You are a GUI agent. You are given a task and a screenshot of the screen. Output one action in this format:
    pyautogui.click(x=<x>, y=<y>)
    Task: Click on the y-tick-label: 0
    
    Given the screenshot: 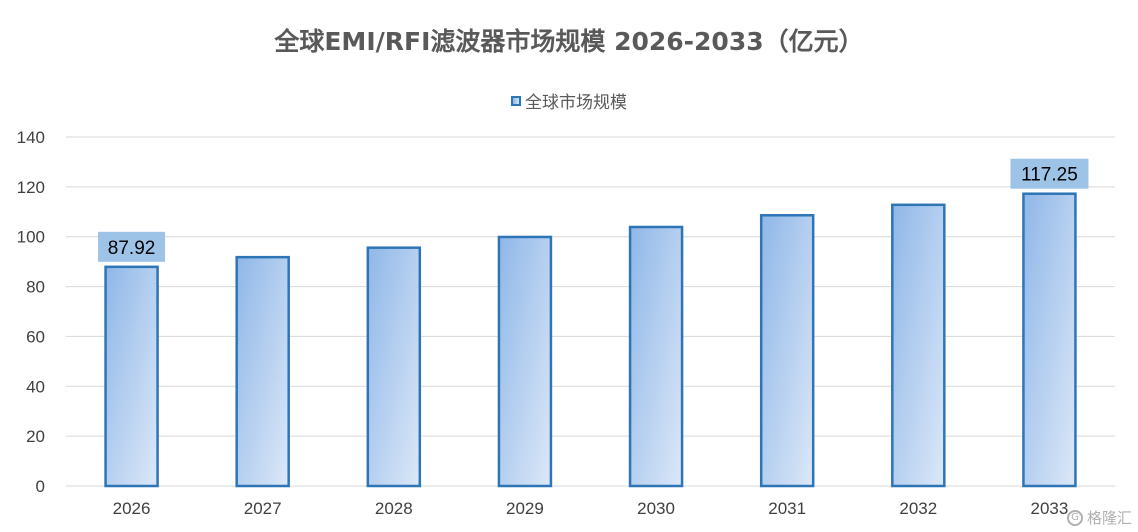 What is the action you would take?
    pyautogui.click(x=40, y=486)
    